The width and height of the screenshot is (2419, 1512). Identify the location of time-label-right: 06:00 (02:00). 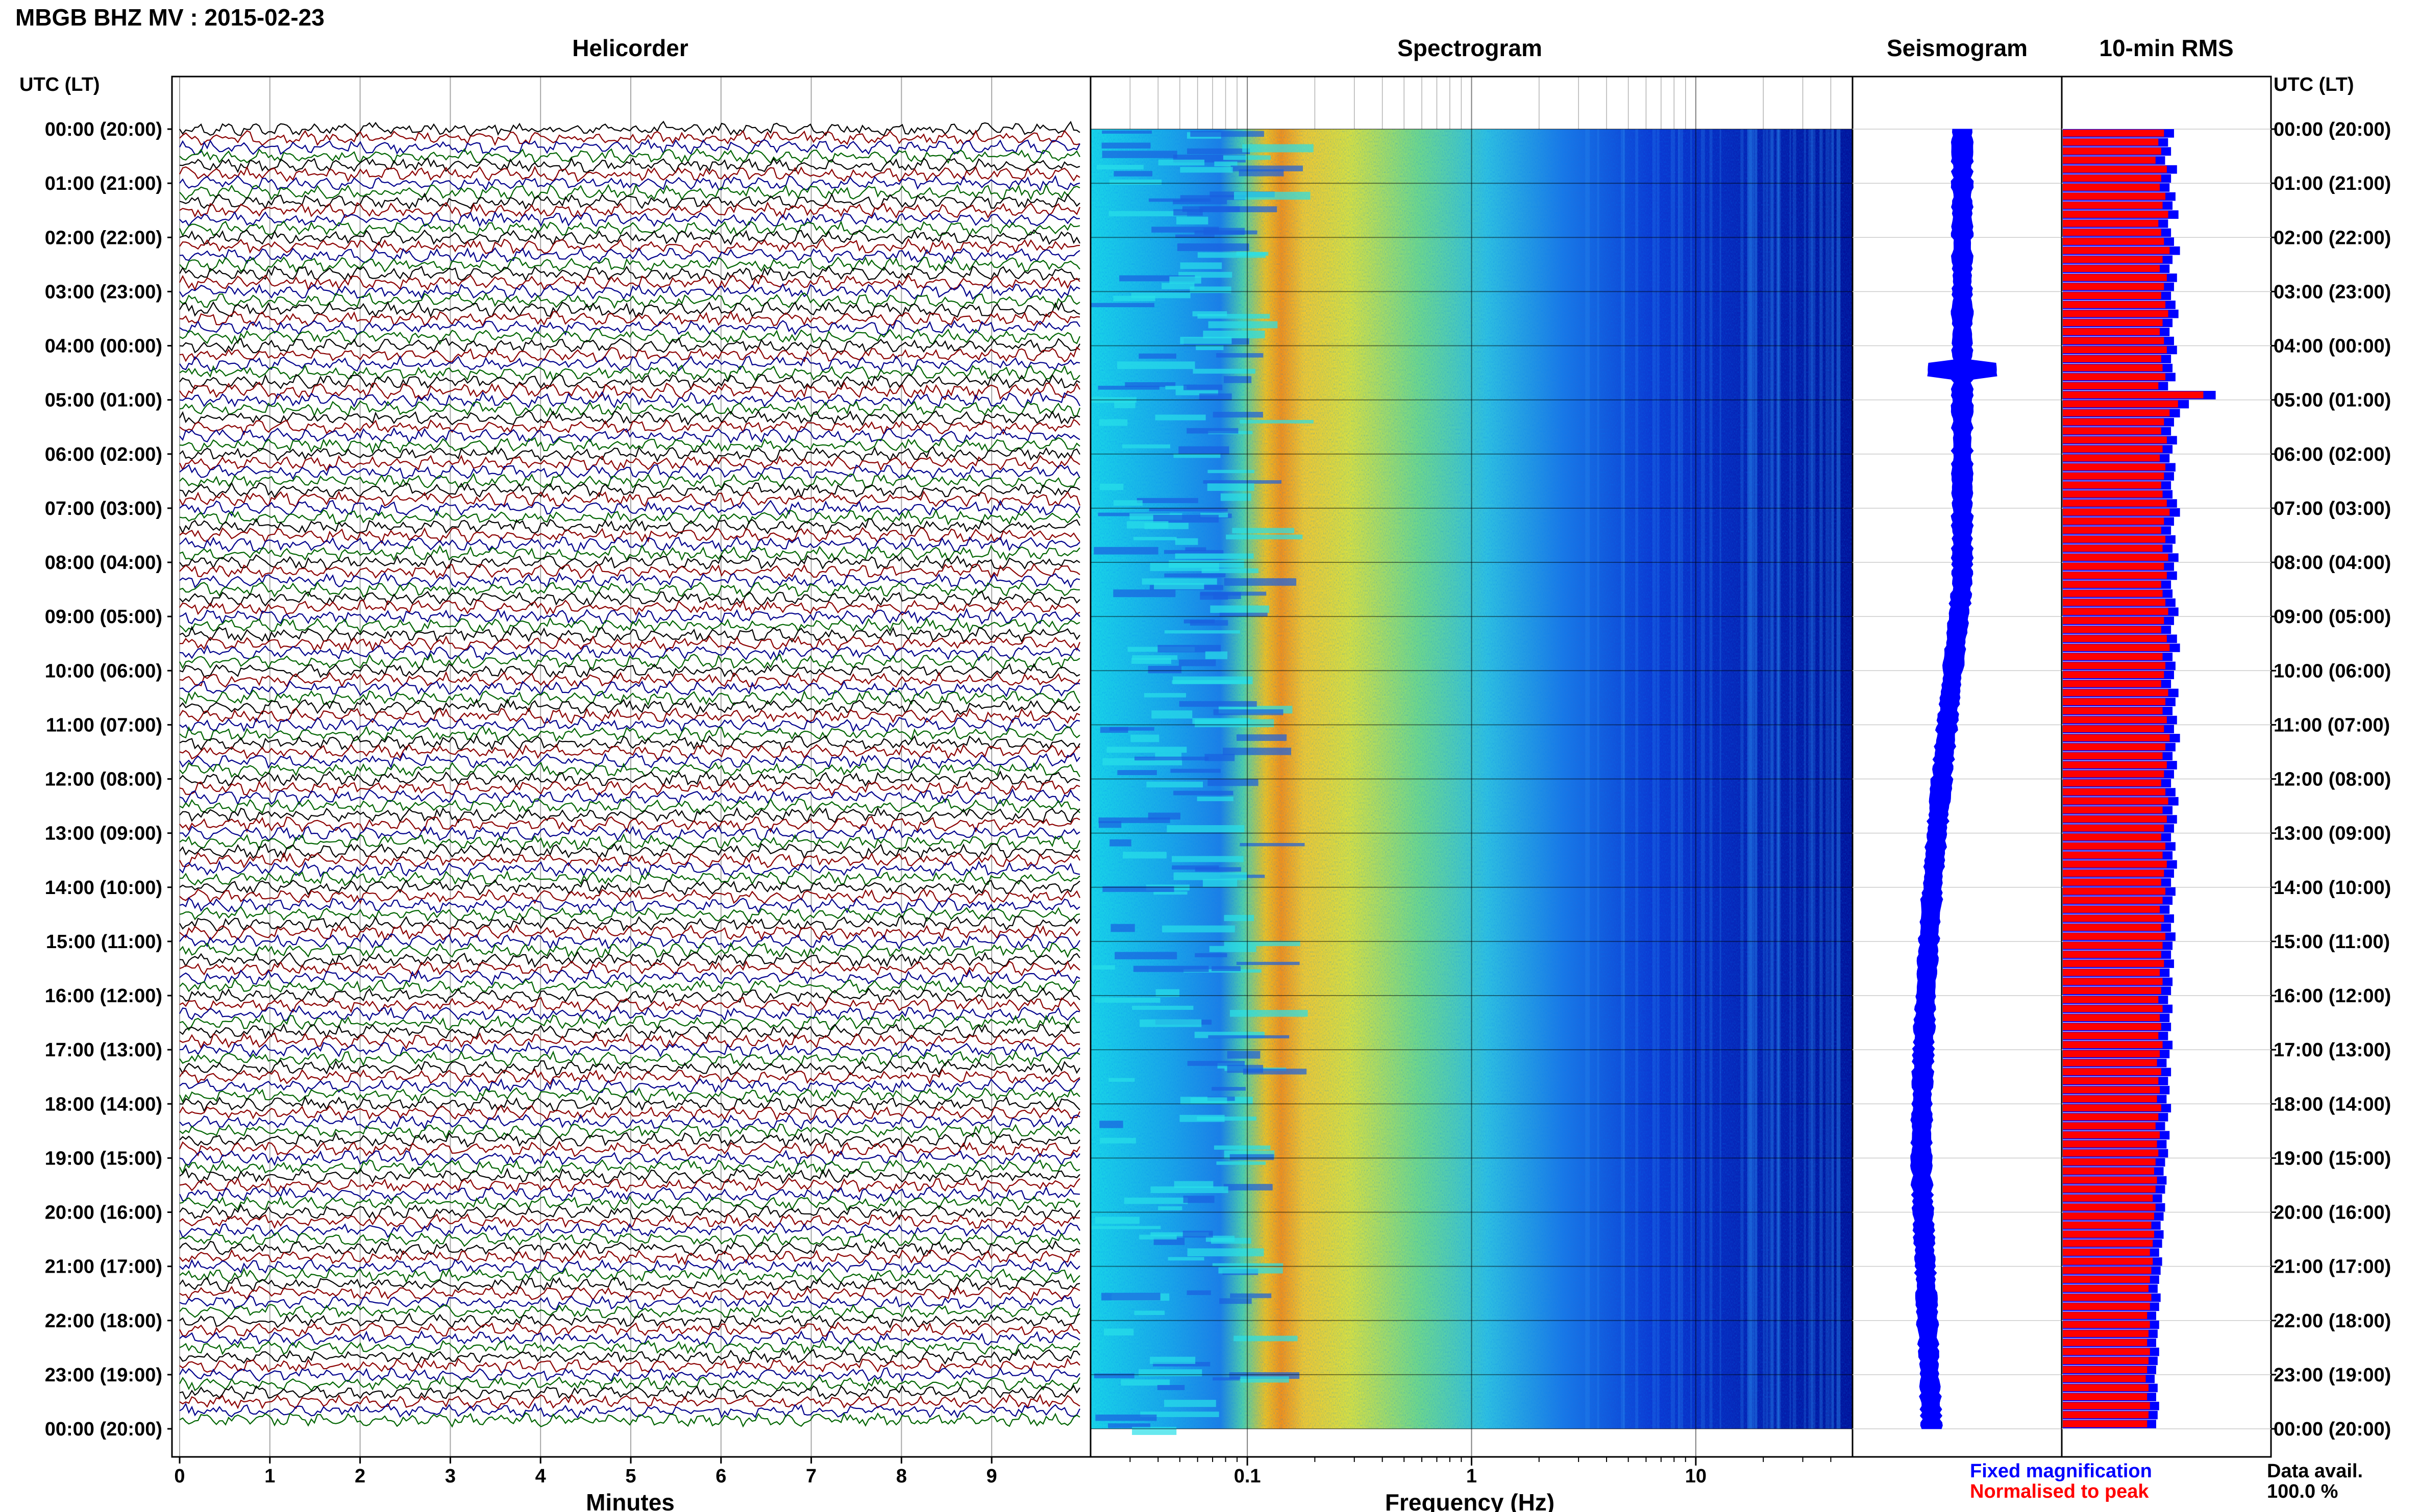
(2332, 454).